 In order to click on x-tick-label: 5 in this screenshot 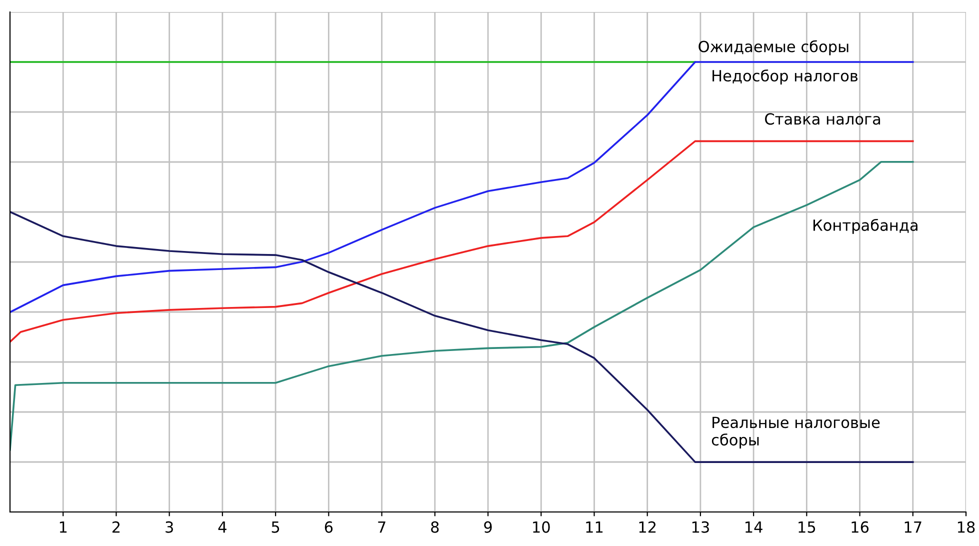, I will do `click(276, 527)`.